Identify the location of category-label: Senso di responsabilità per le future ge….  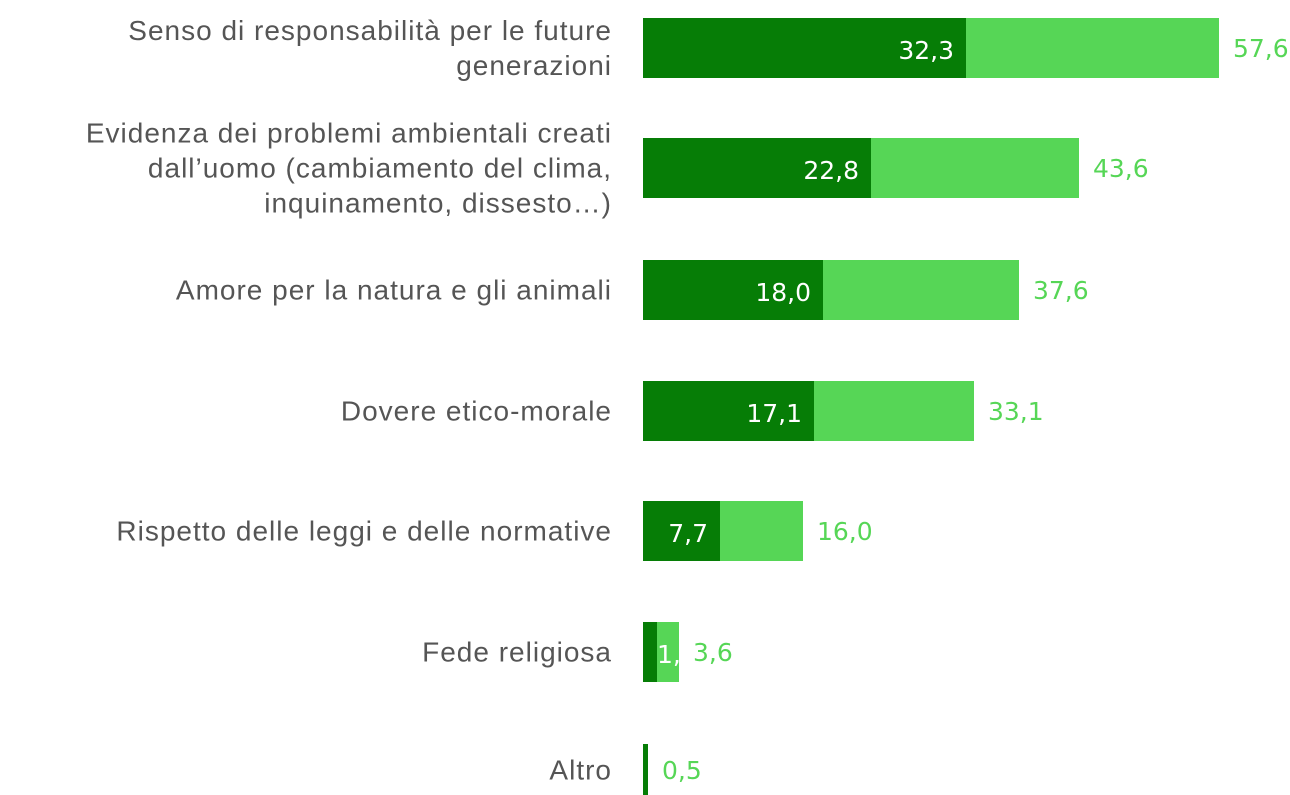
(370, 48).